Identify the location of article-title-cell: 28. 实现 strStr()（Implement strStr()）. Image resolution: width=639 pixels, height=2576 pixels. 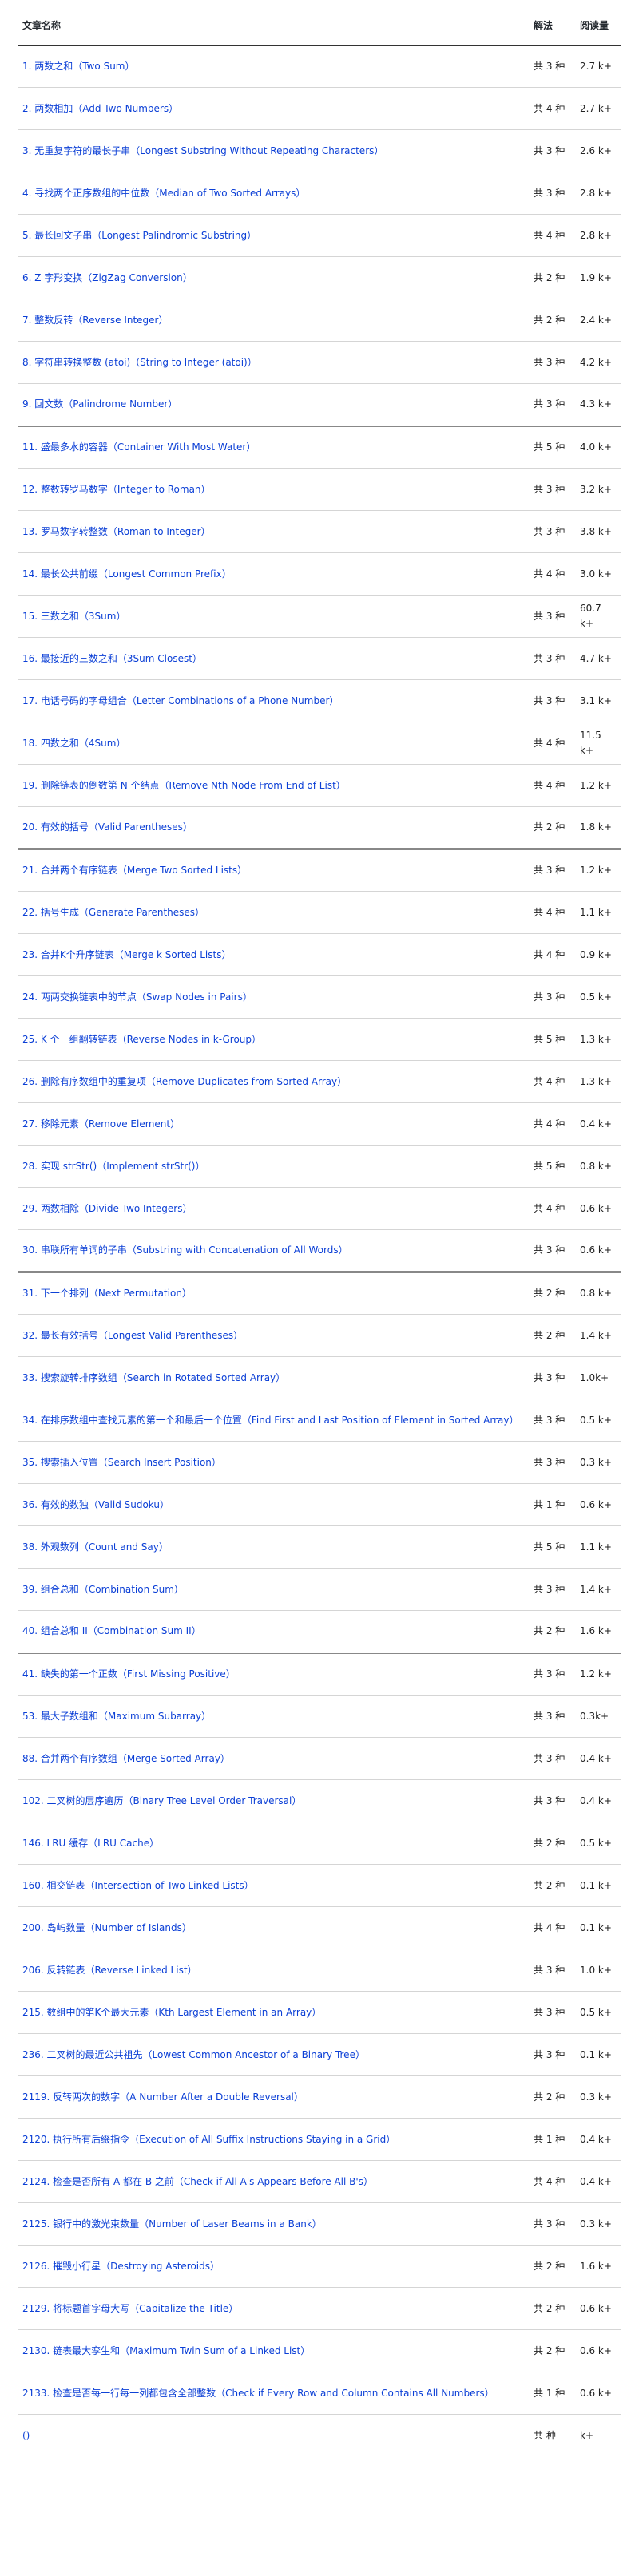
(273, 1166).